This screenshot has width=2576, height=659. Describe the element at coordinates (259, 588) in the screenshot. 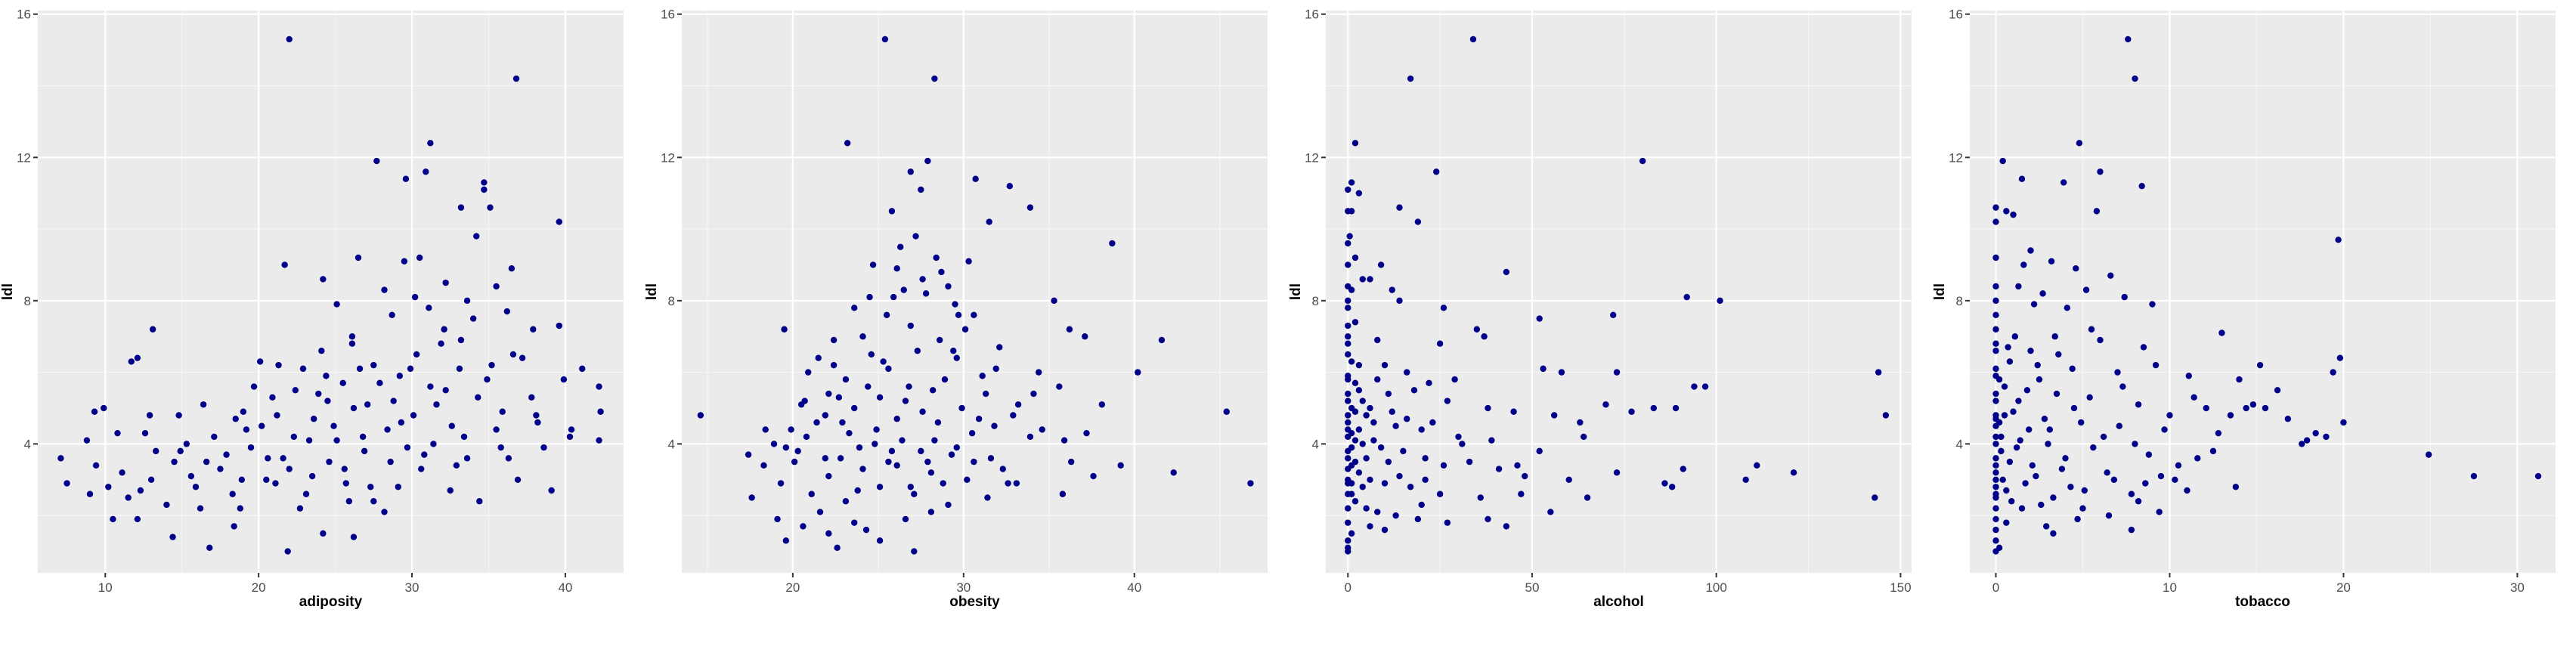

I see `x-tick-label: 20` at that location.